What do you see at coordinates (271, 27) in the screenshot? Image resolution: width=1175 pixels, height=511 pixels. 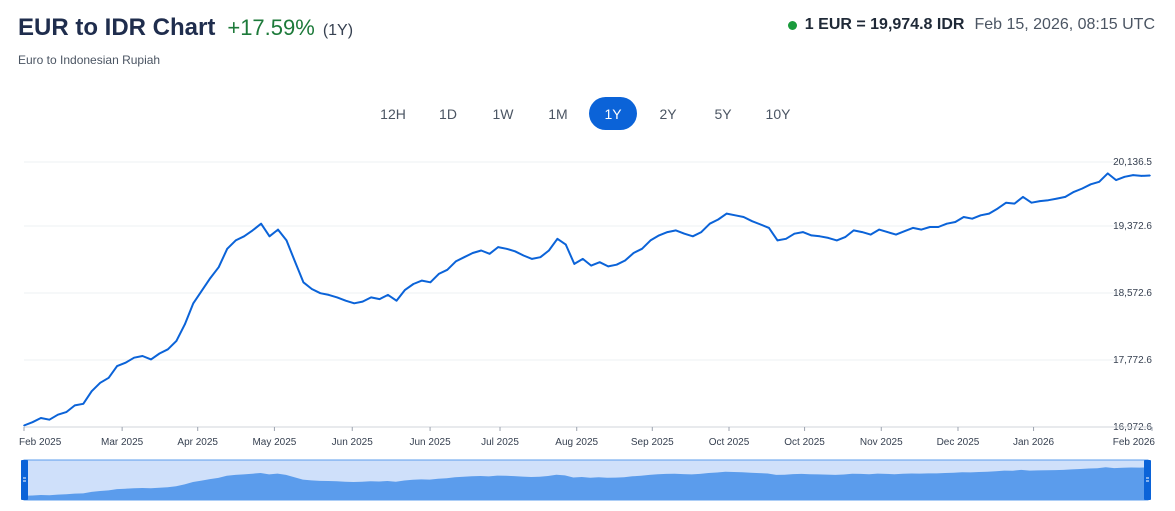 I see `change-percent: +17.59%` at bounding box center [271, 27].